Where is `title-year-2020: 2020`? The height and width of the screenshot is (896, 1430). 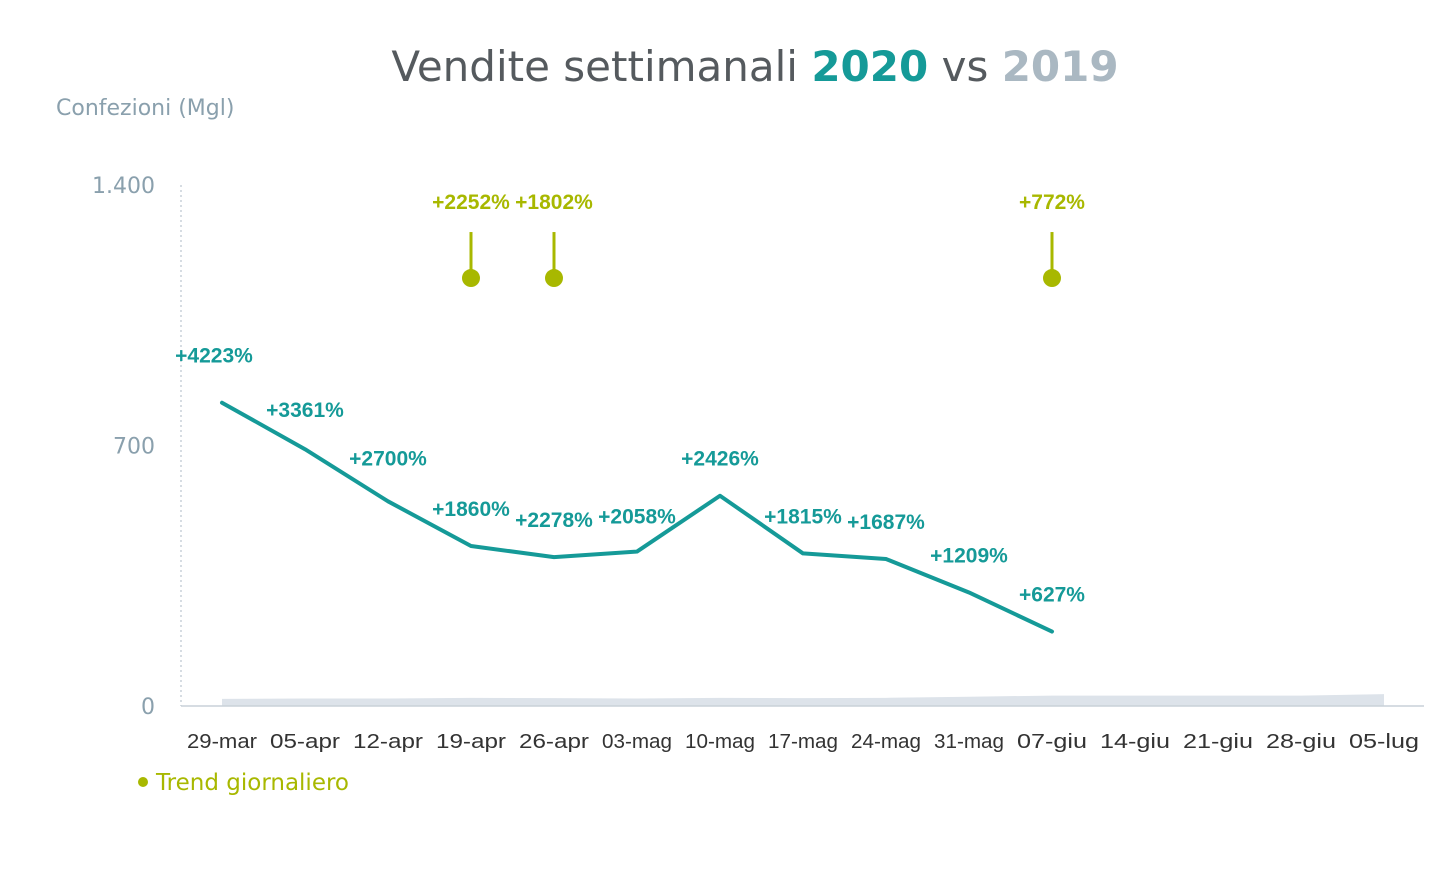
title-year-2020: 2020 is located at coordinates (870, 66).